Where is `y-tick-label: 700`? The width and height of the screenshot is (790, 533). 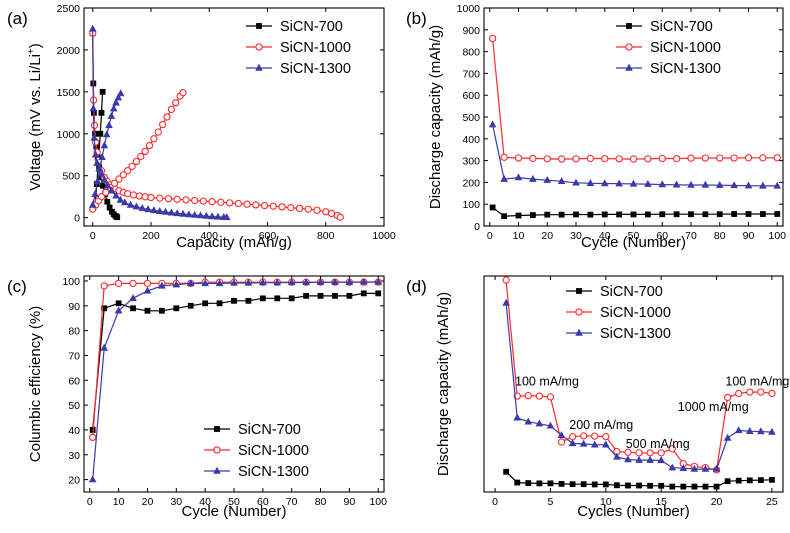
y-tick-label: 700 is located at coordinates (471, 74).